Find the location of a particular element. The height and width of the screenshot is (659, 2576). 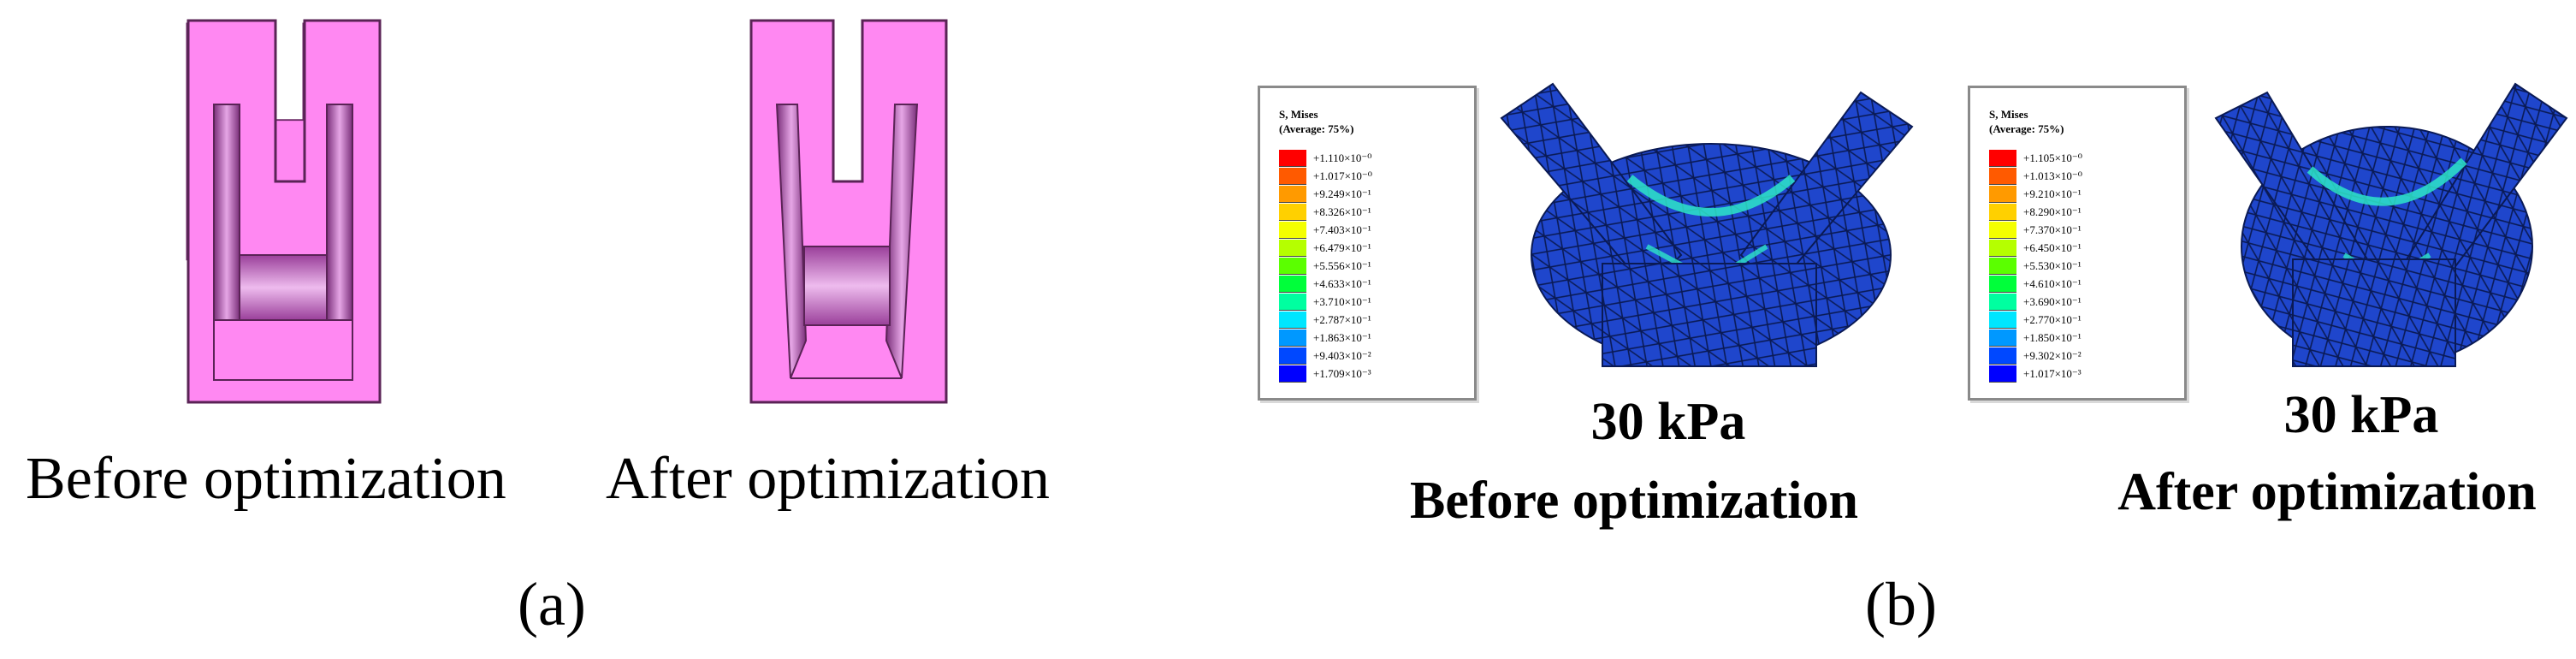

legend-value: +9.403×10⁻² is located at coordinates (1342, 355).